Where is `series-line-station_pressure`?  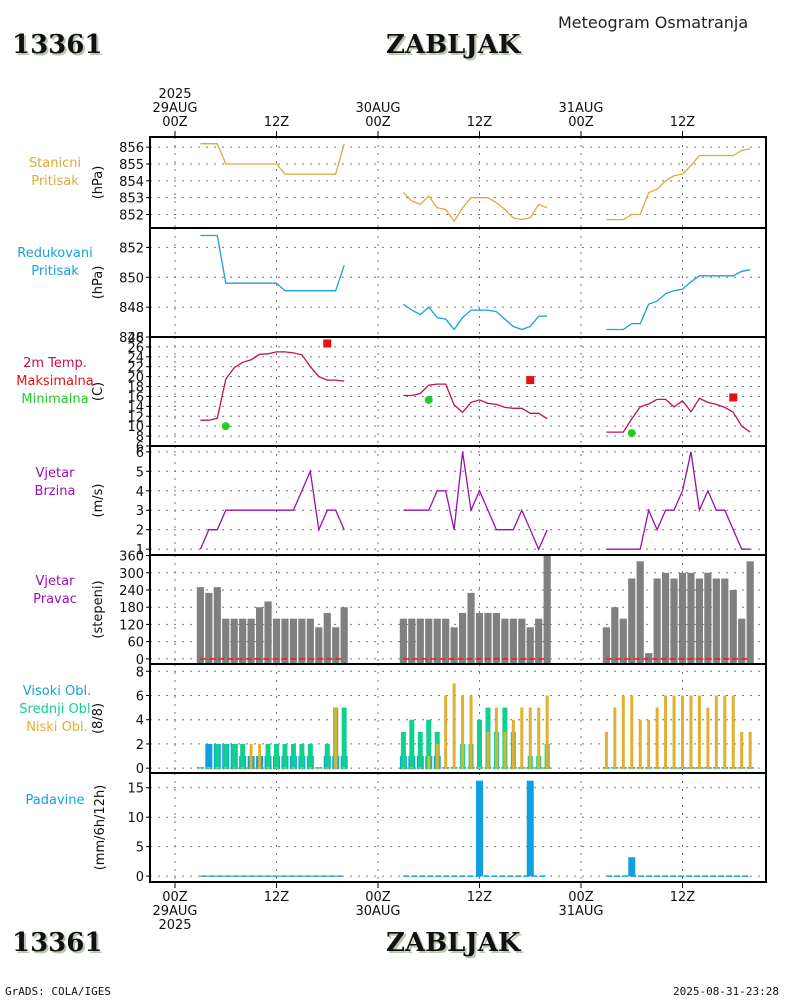 series-line-station_pressure is located at coordinates (272, 159).